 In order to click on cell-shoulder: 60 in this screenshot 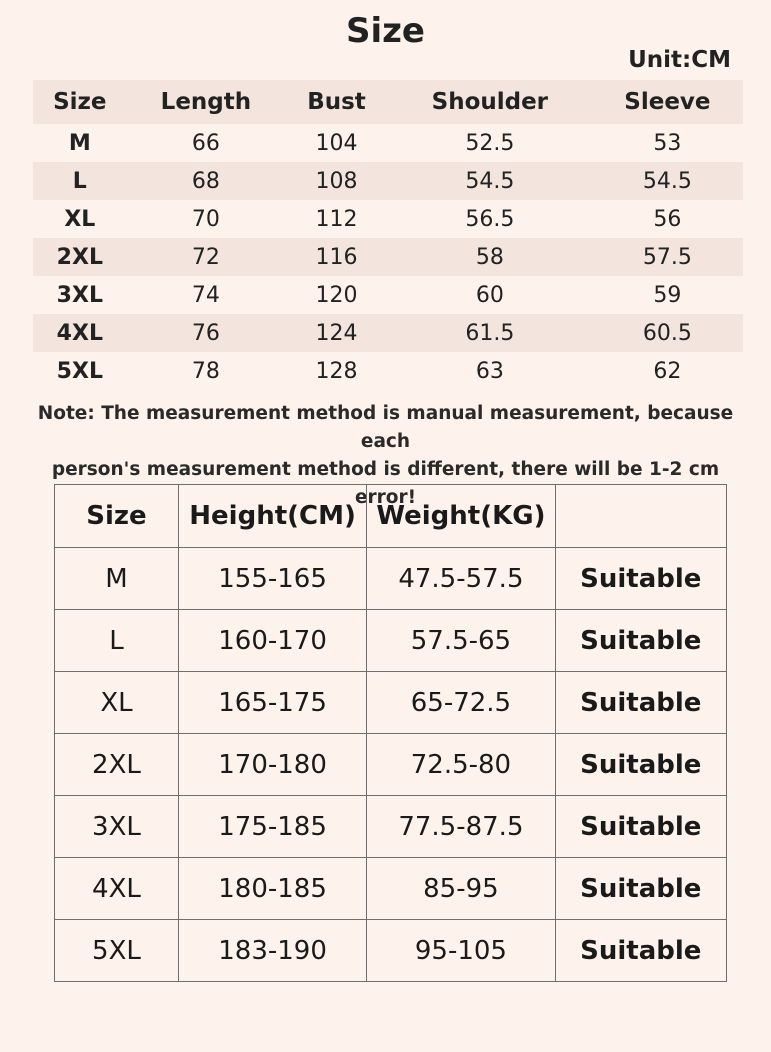, I will do `click(489, 295)`.